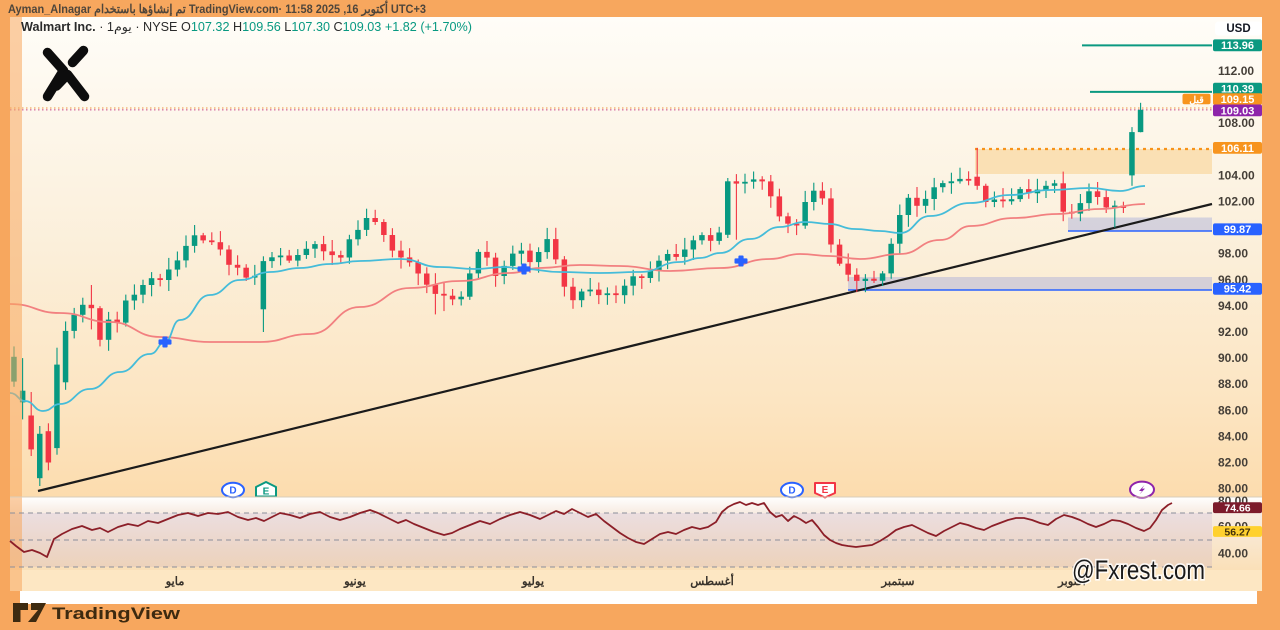  What do you see at coordinates (1138, 570) in the screenshot?
I see `svg-text: @Fxrest.com` at bounding box center [1138, 570].